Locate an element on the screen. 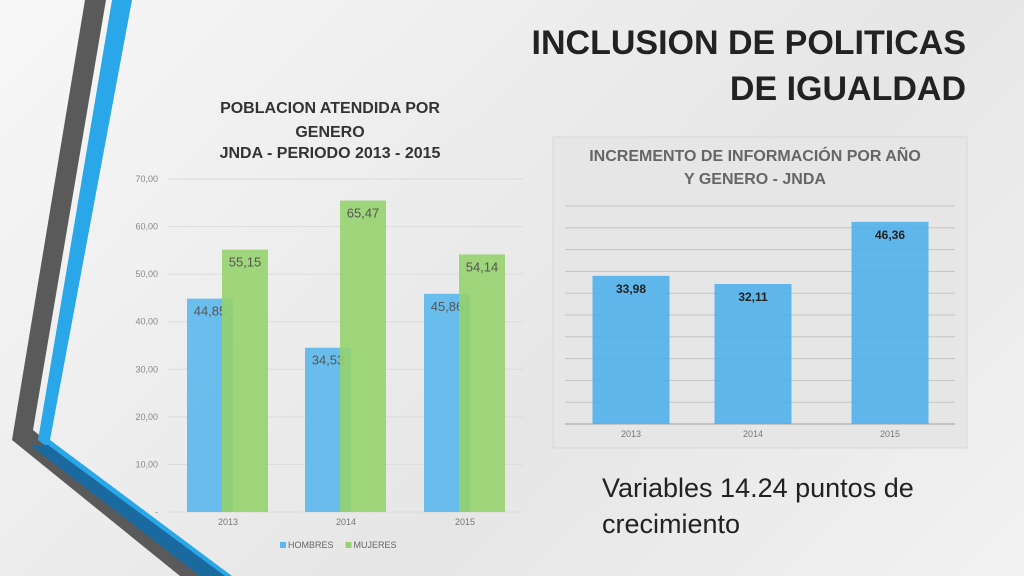  data-label: 55,15 is located at coordinates (245, 262).